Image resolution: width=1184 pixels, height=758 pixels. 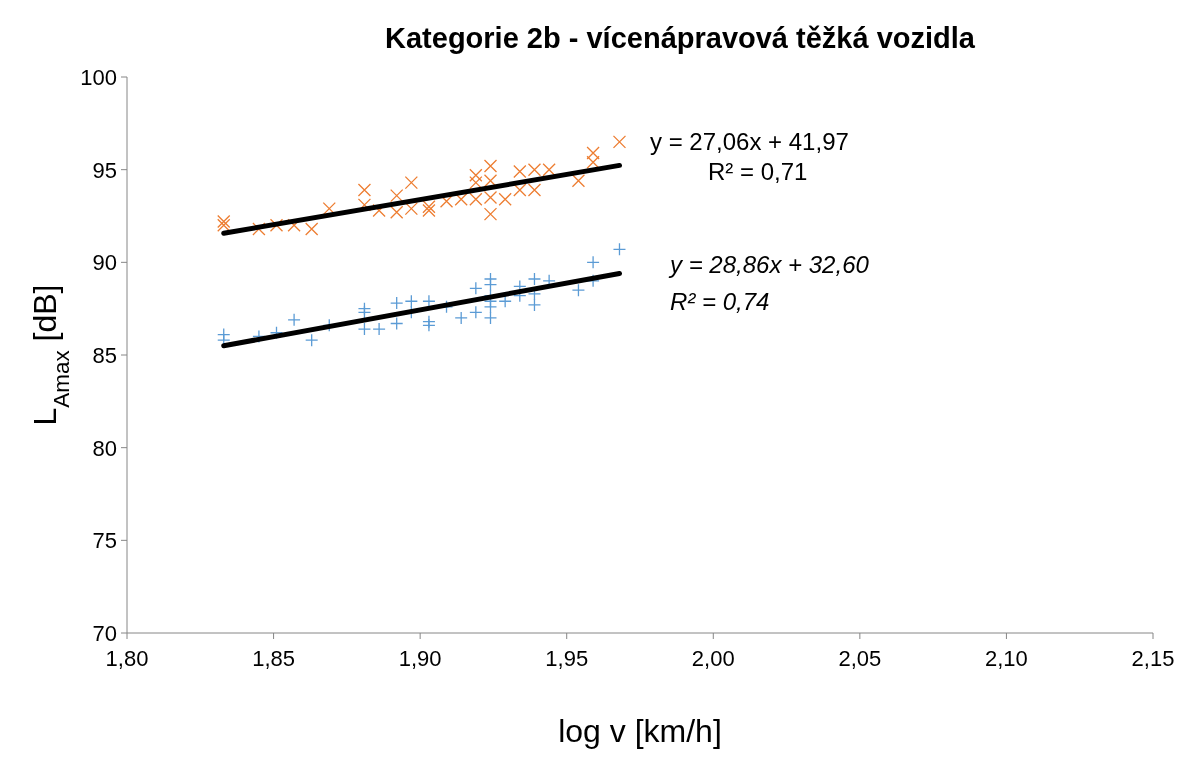 What do you see at coordinates (273, 658) in the screenshot?
I see `x-tick-label: 1,85` at bounding box center [273, 658].